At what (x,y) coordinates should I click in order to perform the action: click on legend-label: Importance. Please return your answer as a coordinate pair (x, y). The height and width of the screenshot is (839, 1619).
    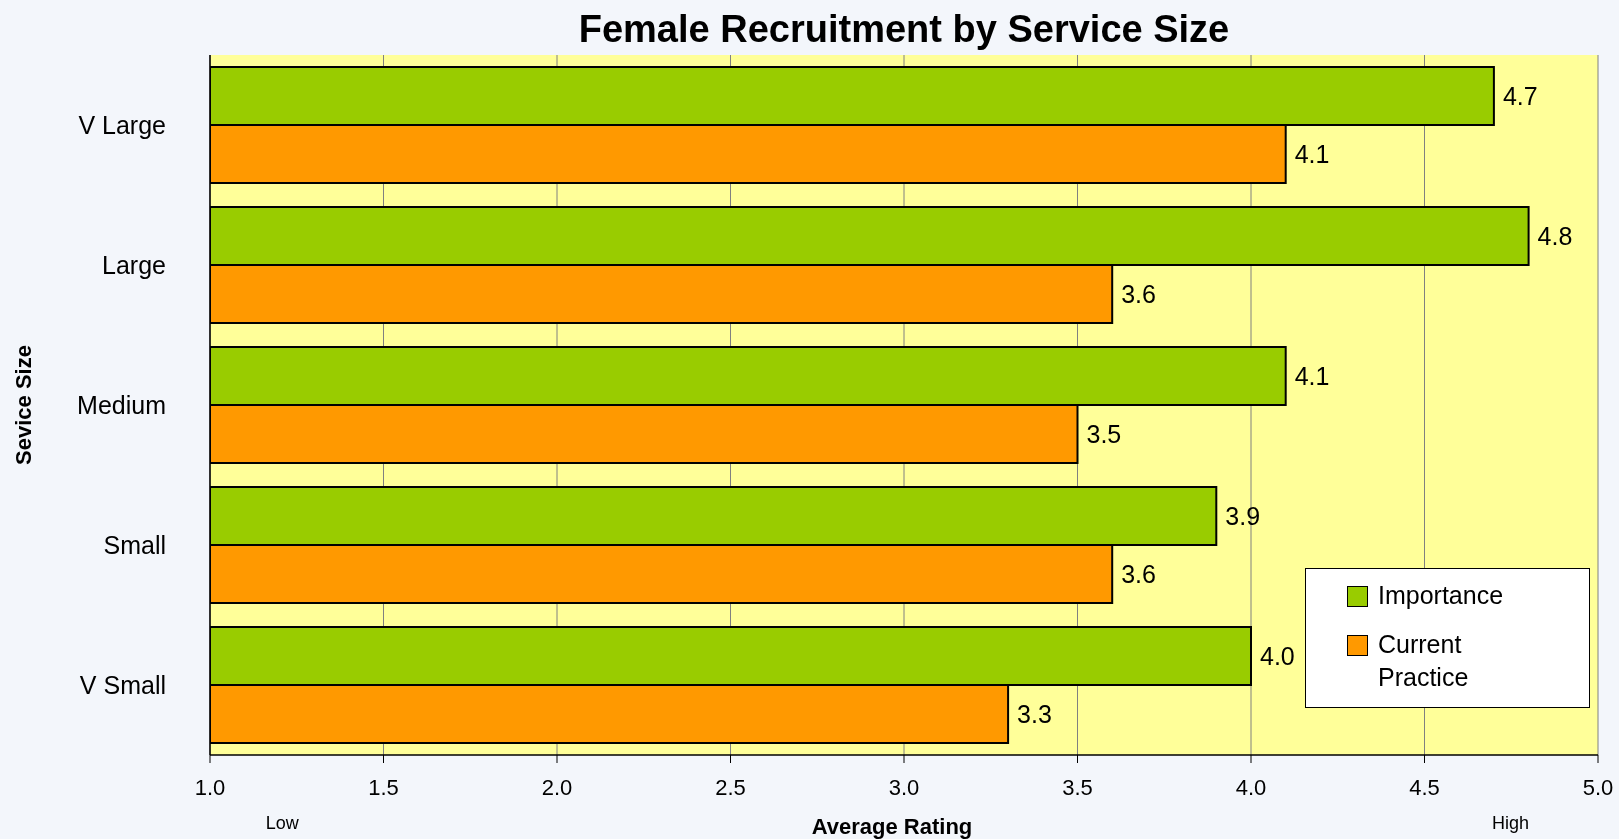
    Looking at the image, I should click on (1441, 595).